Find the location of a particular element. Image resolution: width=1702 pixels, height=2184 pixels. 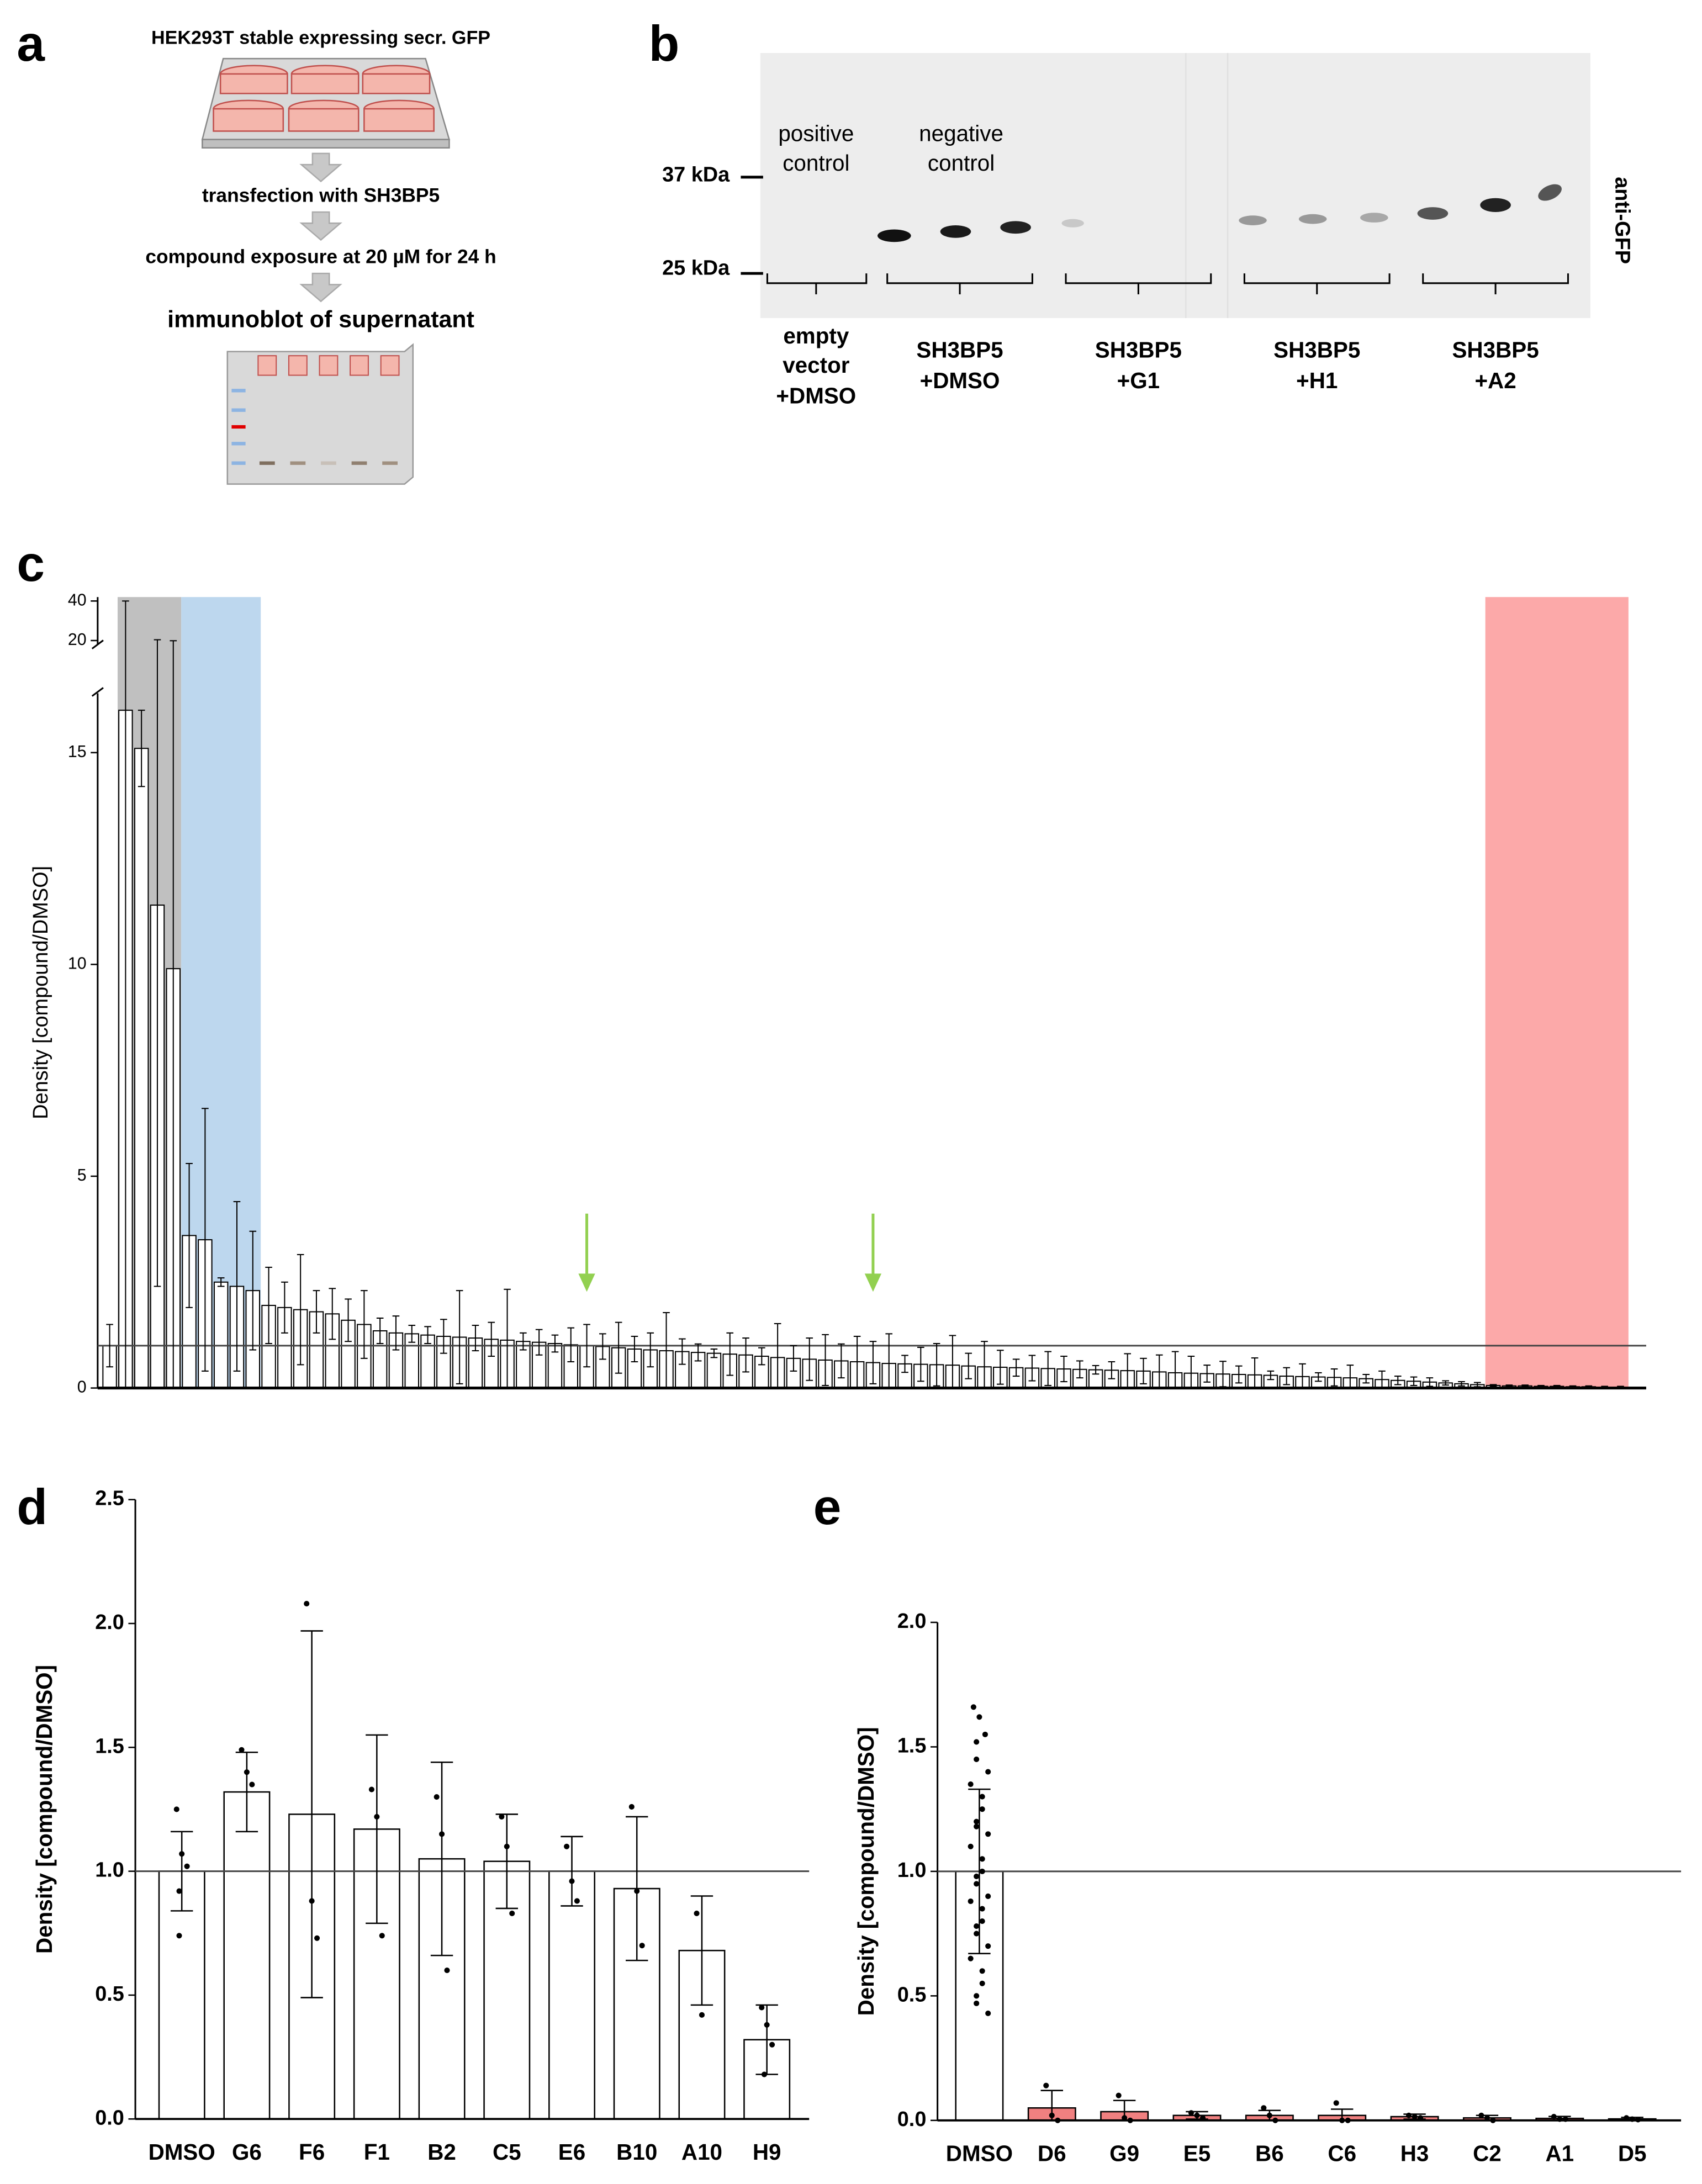

antibody-label: anti-GFP is located at coordinates (1622, 220).